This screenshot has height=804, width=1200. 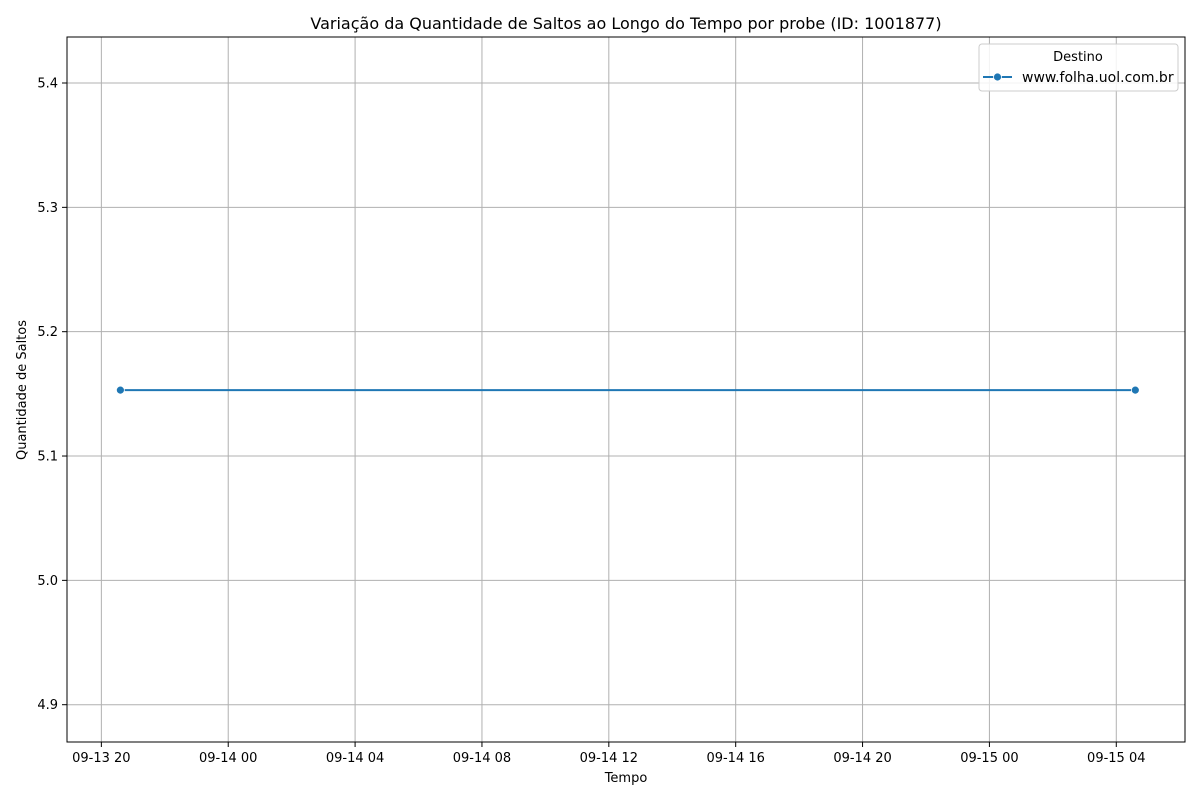 I want to click on y-axis: 4.9 5.0 5.1 5.2 5.3 5.4, so click(x=52, y=395).